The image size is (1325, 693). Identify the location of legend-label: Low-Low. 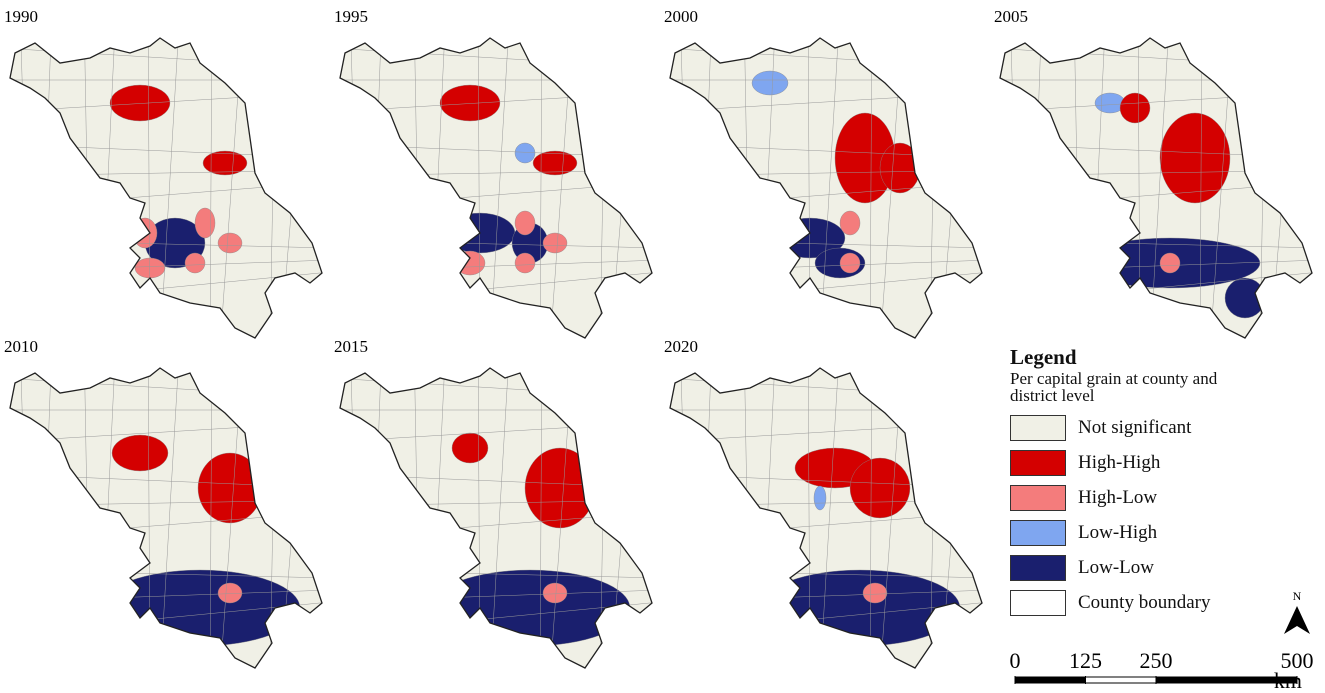
(1116, 567).